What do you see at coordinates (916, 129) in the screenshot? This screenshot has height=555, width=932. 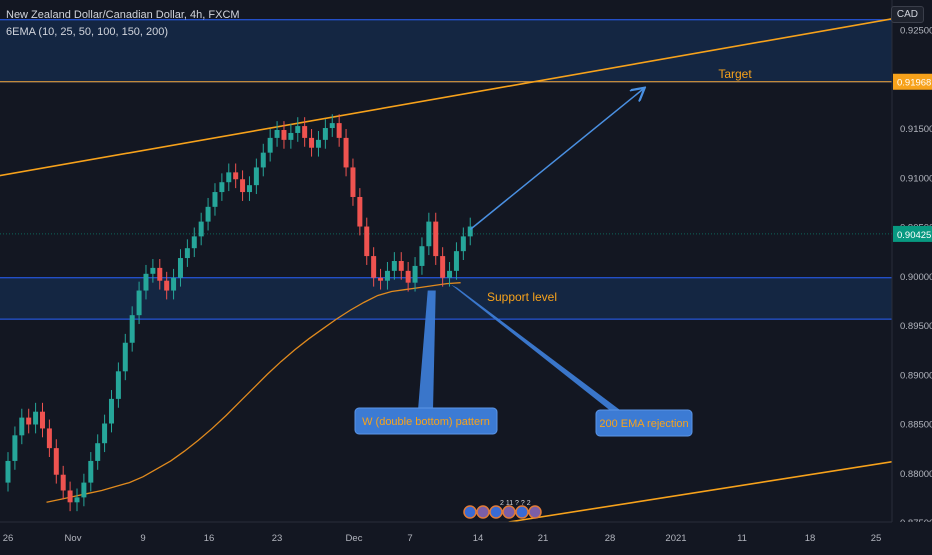 I see `y-tick-label: 0.91500` at bounding box center [916, 129].